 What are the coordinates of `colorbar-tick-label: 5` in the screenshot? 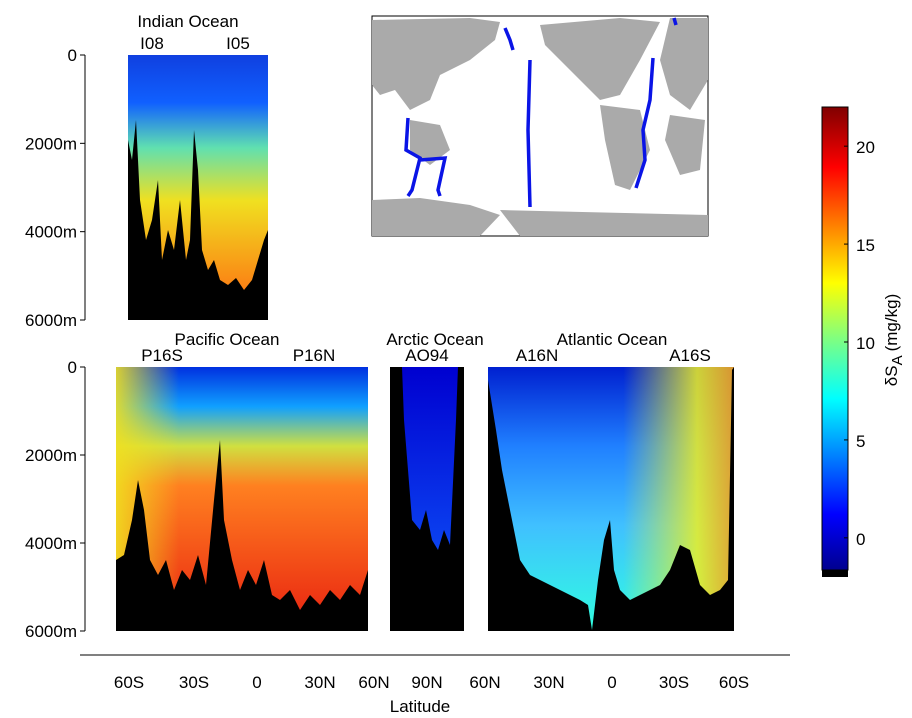 It's located at (860, 441).